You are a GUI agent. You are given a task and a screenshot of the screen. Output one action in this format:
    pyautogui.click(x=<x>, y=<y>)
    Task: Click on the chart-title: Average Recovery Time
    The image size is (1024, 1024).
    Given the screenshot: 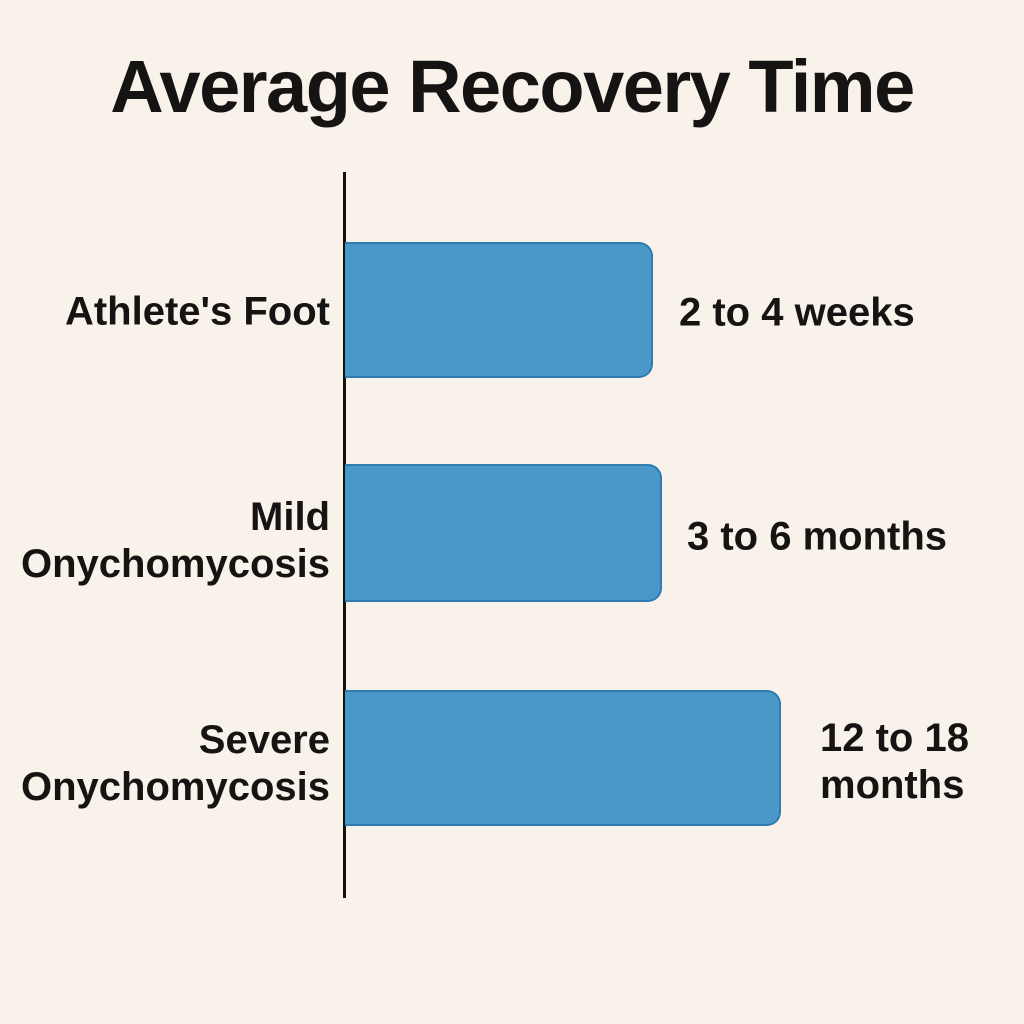 What is the action you would take?
    pyautogui.click(x=512, y=86)
    